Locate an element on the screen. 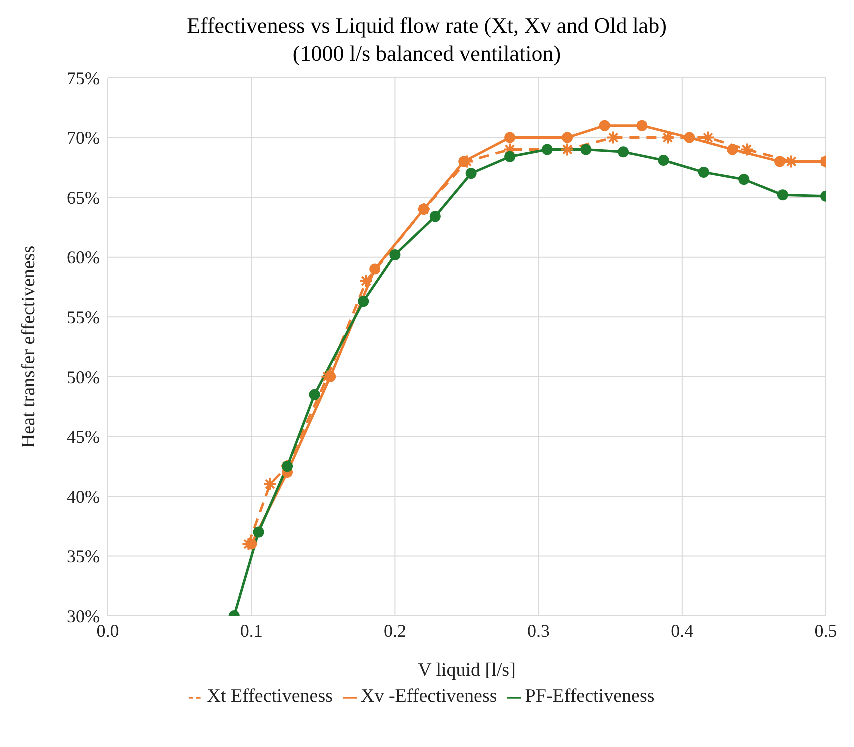 The image size is (854, 747). legend-label: Xt Effectiveness is located at coordinates (270, 696).